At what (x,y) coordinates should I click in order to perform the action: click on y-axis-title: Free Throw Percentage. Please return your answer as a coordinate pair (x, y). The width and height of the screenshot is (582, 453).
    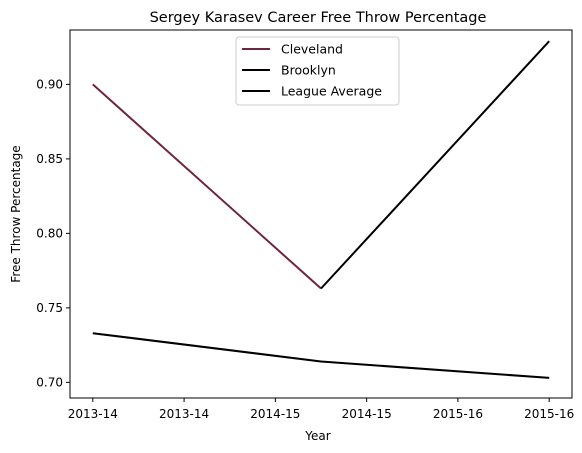
    Looking at the image, I should click on (16, 213).